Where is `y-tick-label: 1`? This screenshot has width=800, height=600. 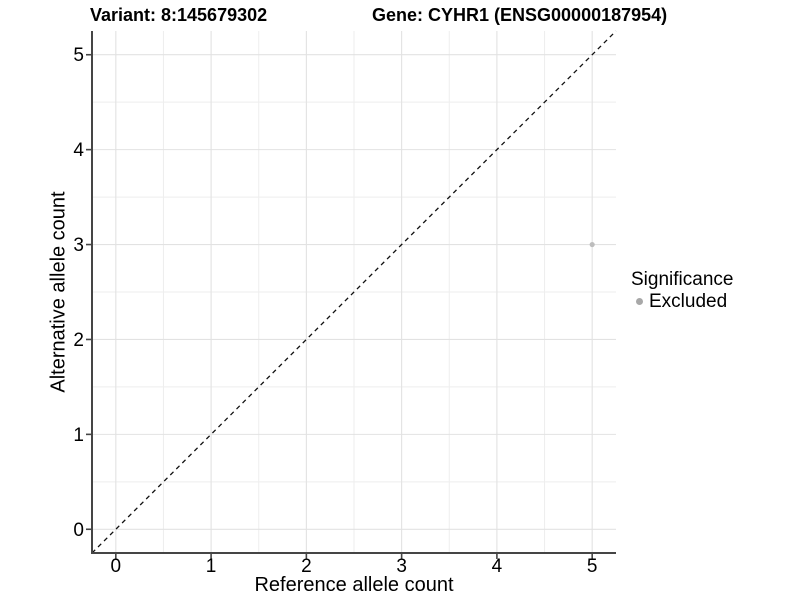 y-tick-label: 1 is located at coordinates (78, 435).